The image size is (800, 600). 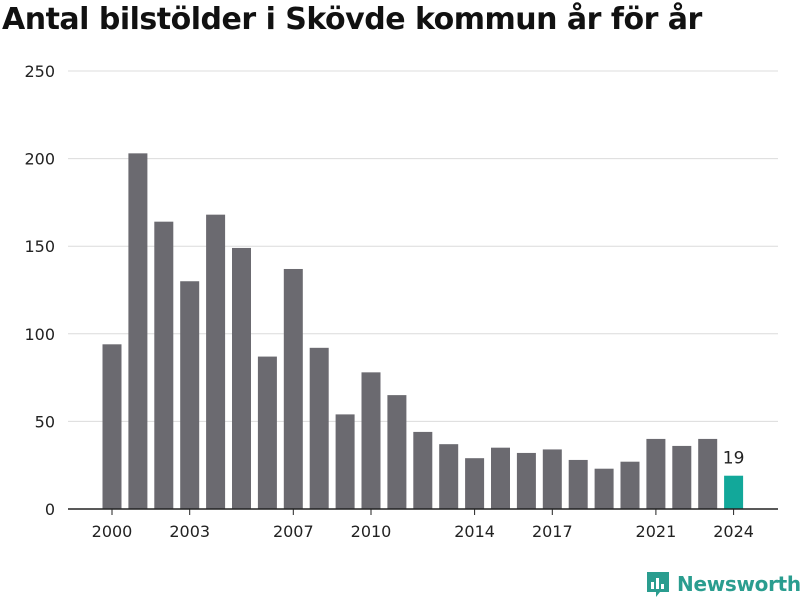 I want to click on x-tick-label: 2014, so click(x=474, y=531).